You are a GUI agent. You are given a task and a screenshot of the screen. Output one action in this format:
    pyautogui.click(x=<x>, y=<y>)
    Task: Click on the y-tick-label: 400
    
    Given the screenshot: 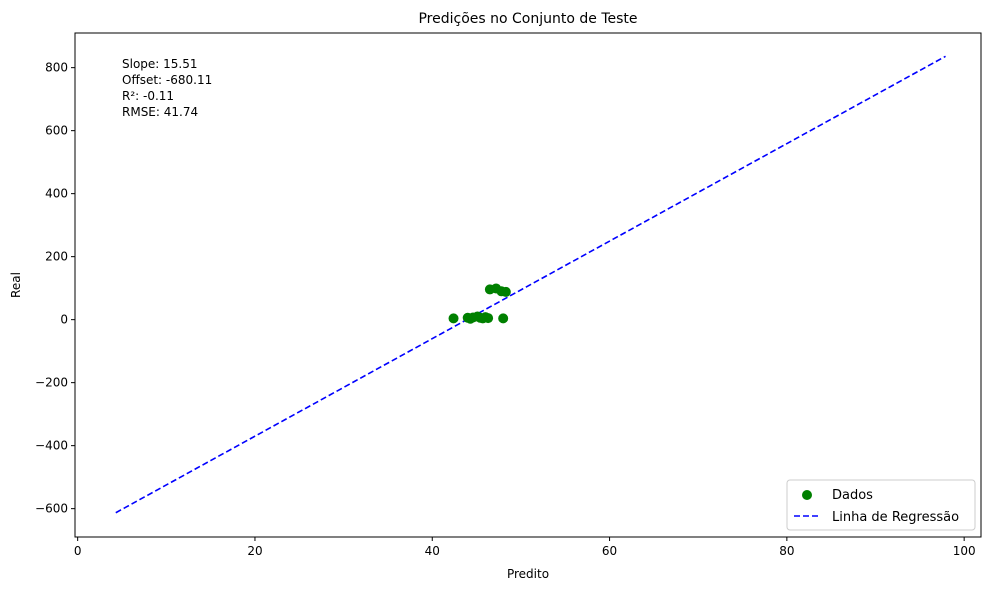 What is the action you would take?
    pyautogui.click(x=56, y=194)
    